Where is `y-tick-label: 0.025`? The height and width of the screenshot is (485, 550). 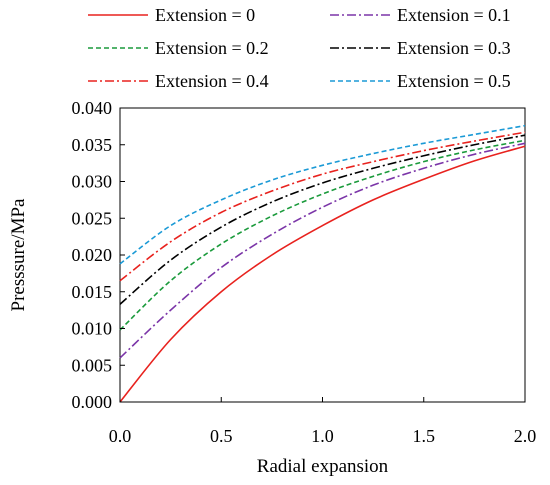 y-tick-label: 0.025 is located at coordinates (92, 218).